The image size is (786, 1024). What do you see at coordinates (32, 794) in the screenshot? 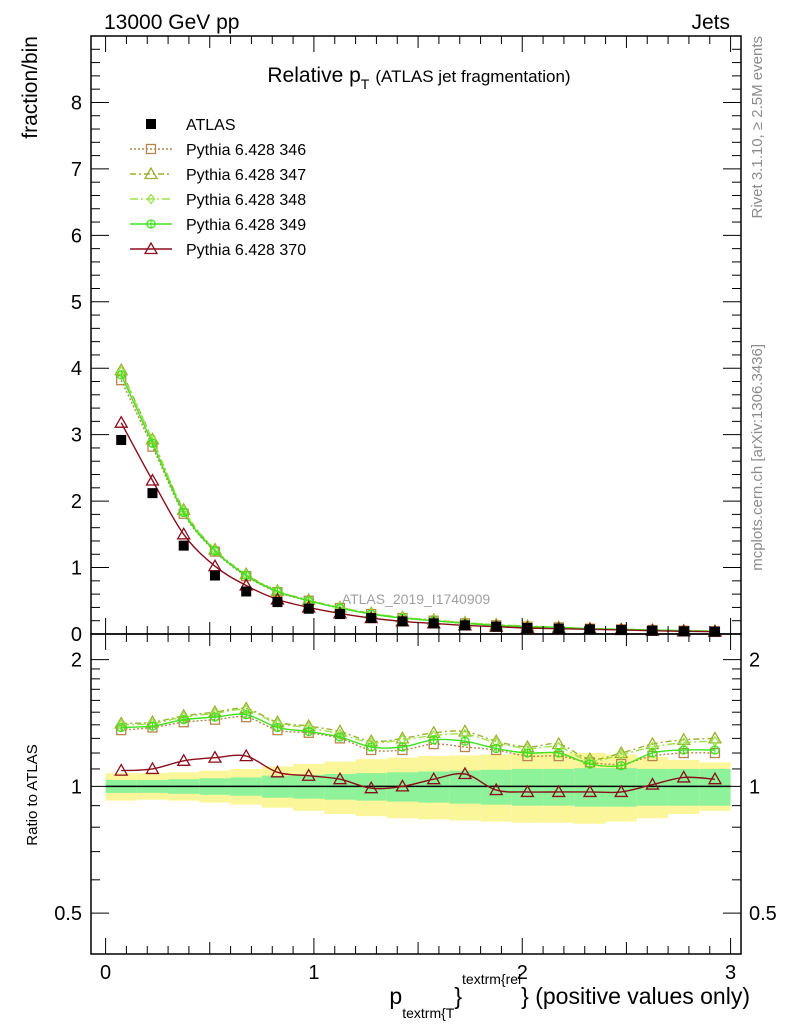
I see `ratio-y-axis-label: Ratio to ATLAS` at bounding box center [32, 794].